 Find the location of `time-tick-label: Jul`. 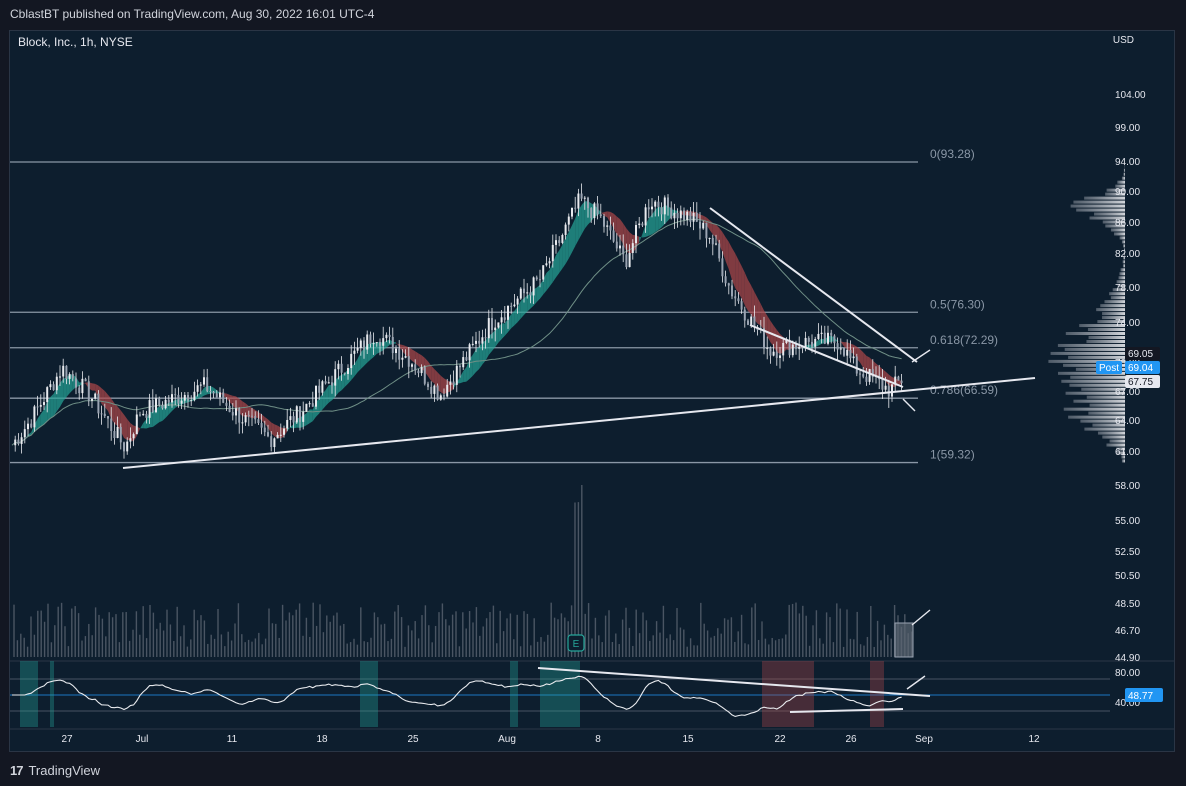

time-tick-label: Jul is located at coordinates (142, 739).